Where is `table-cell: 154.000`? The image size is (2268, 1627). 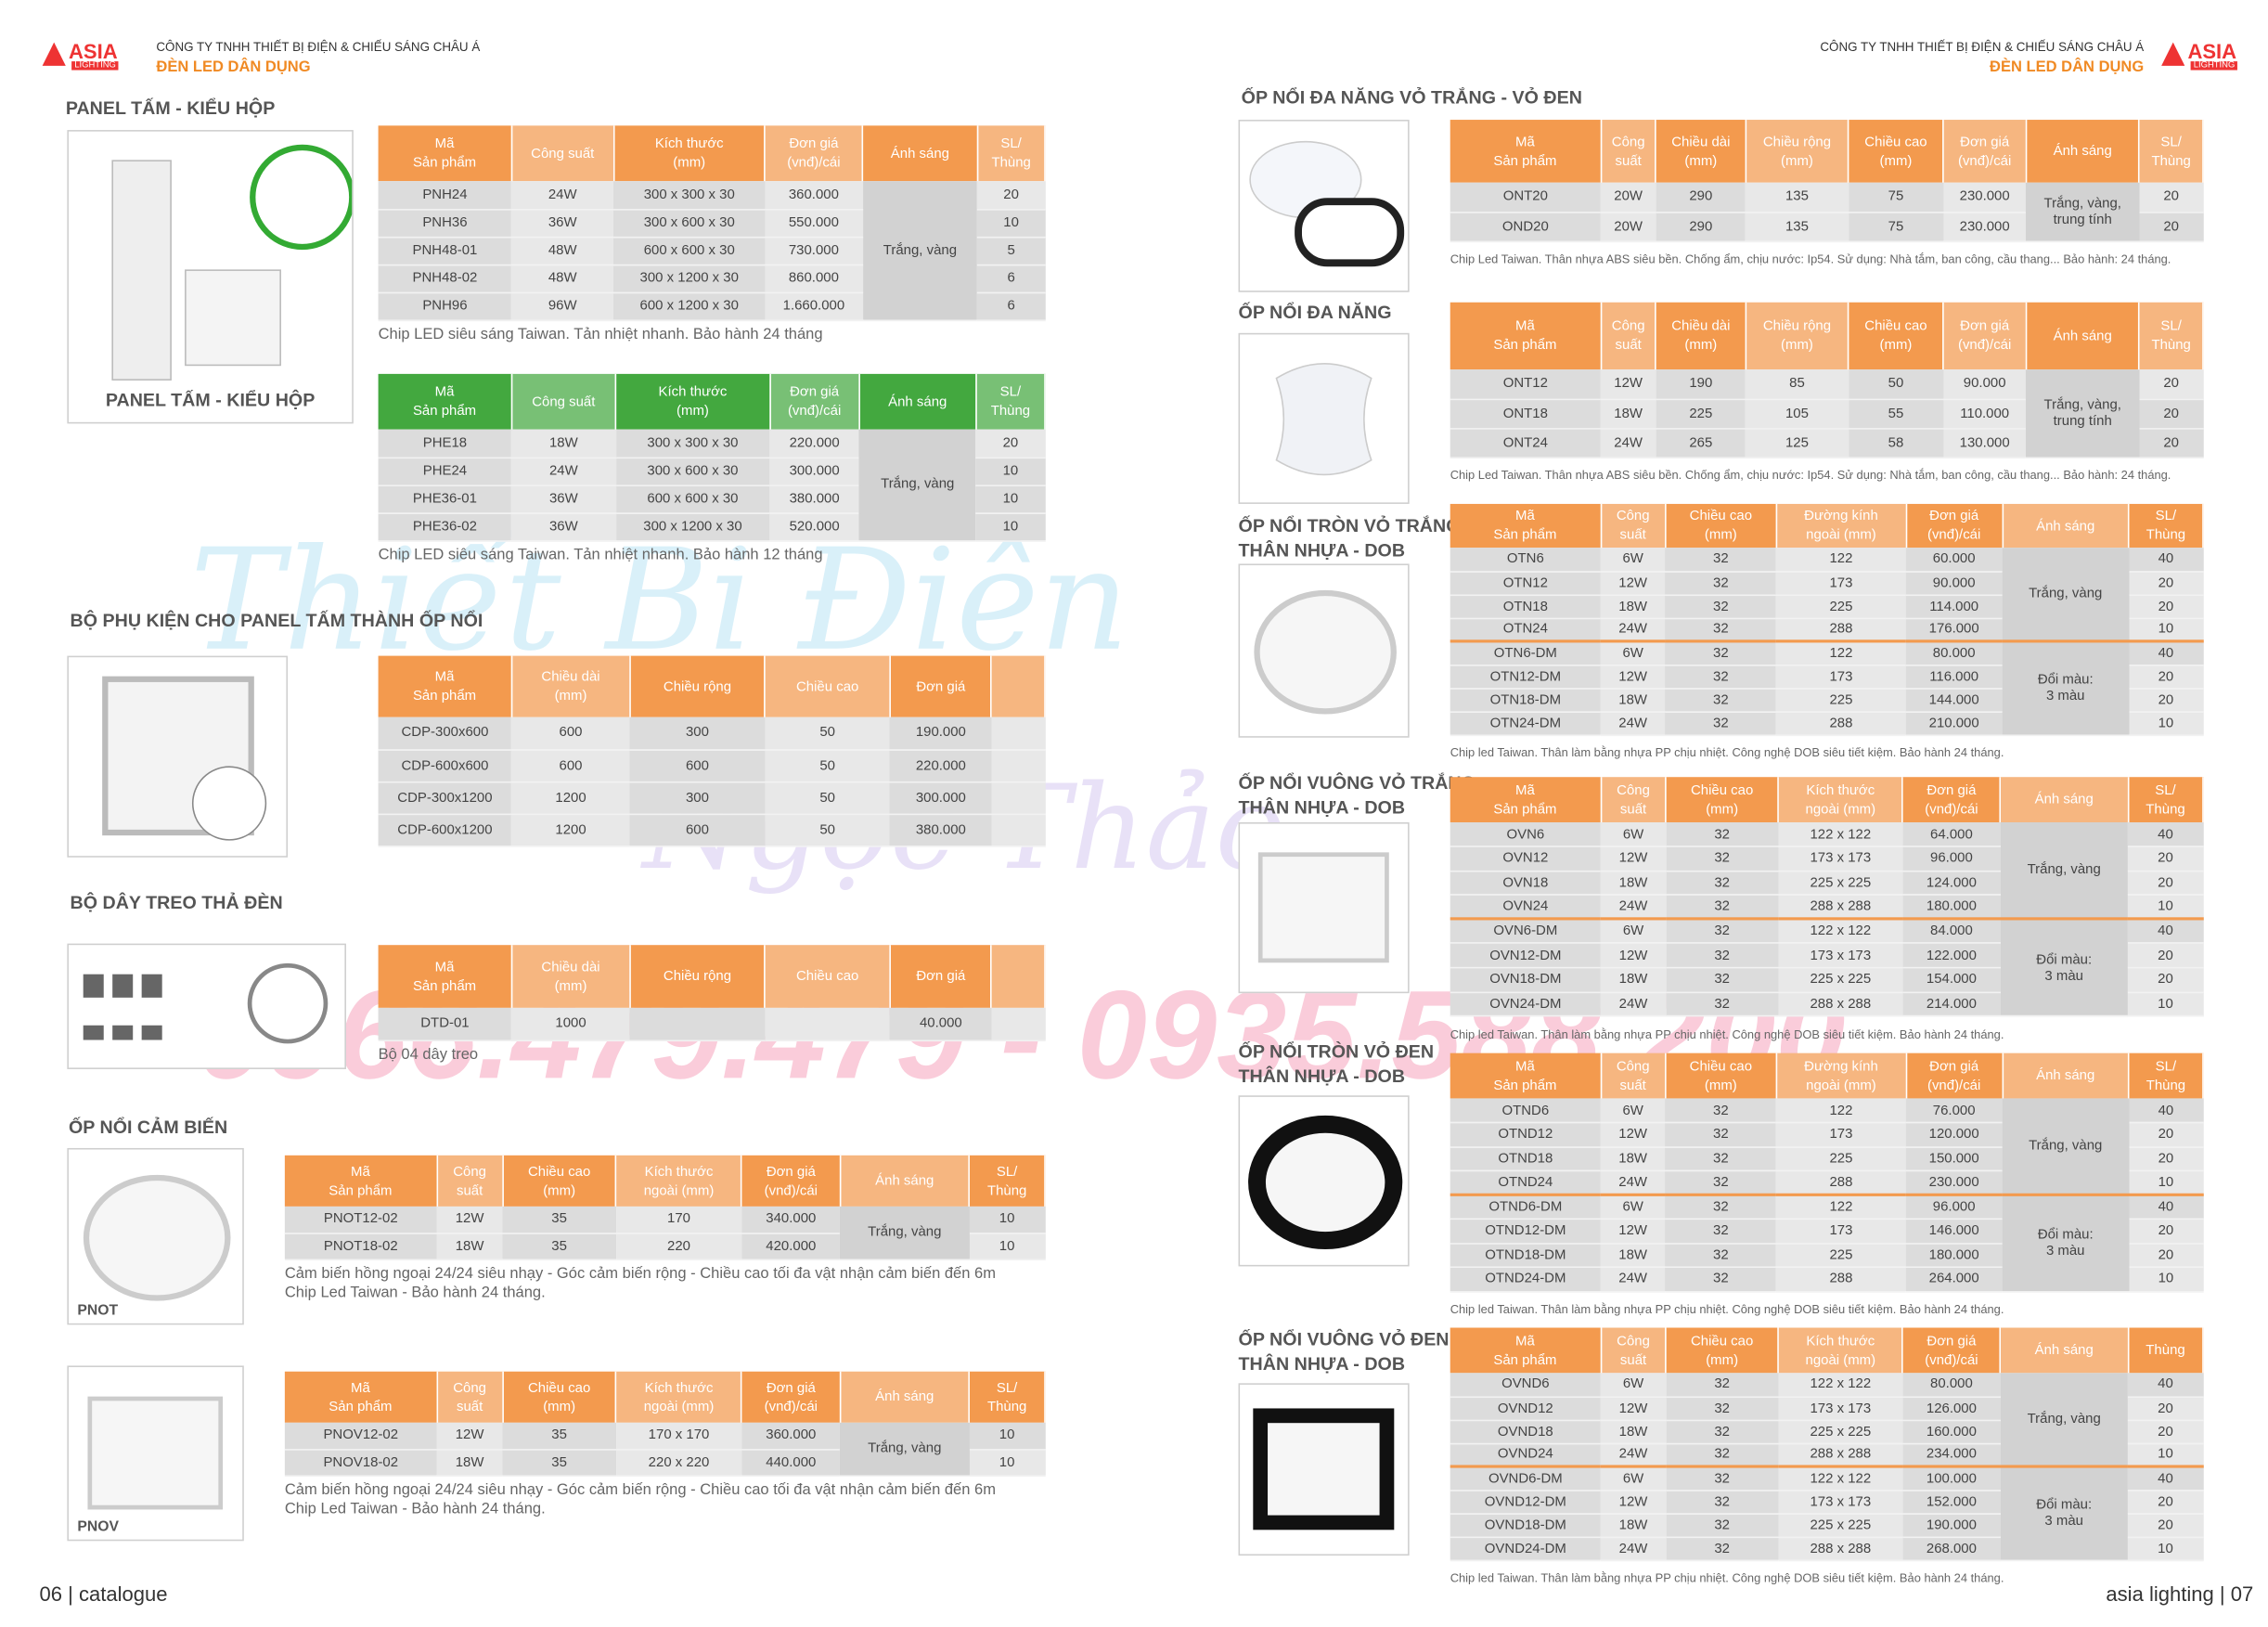
table-cell: 154.000 is located at coordinates (1951, 980).